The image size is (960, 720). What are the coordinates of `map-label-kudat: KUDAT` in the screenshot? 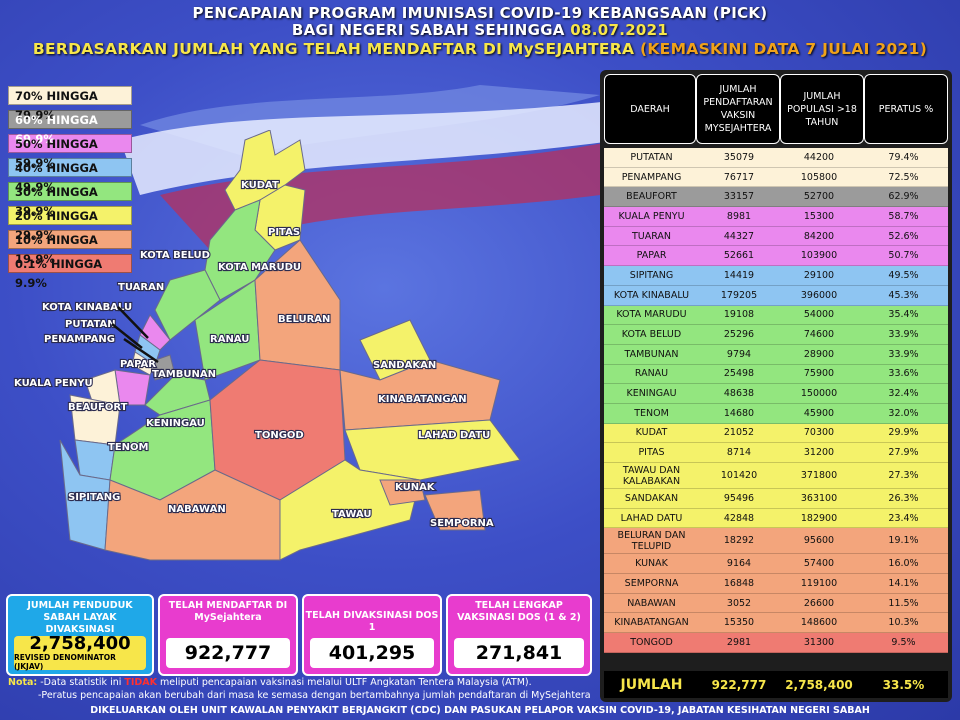 It's located at (260, 185).